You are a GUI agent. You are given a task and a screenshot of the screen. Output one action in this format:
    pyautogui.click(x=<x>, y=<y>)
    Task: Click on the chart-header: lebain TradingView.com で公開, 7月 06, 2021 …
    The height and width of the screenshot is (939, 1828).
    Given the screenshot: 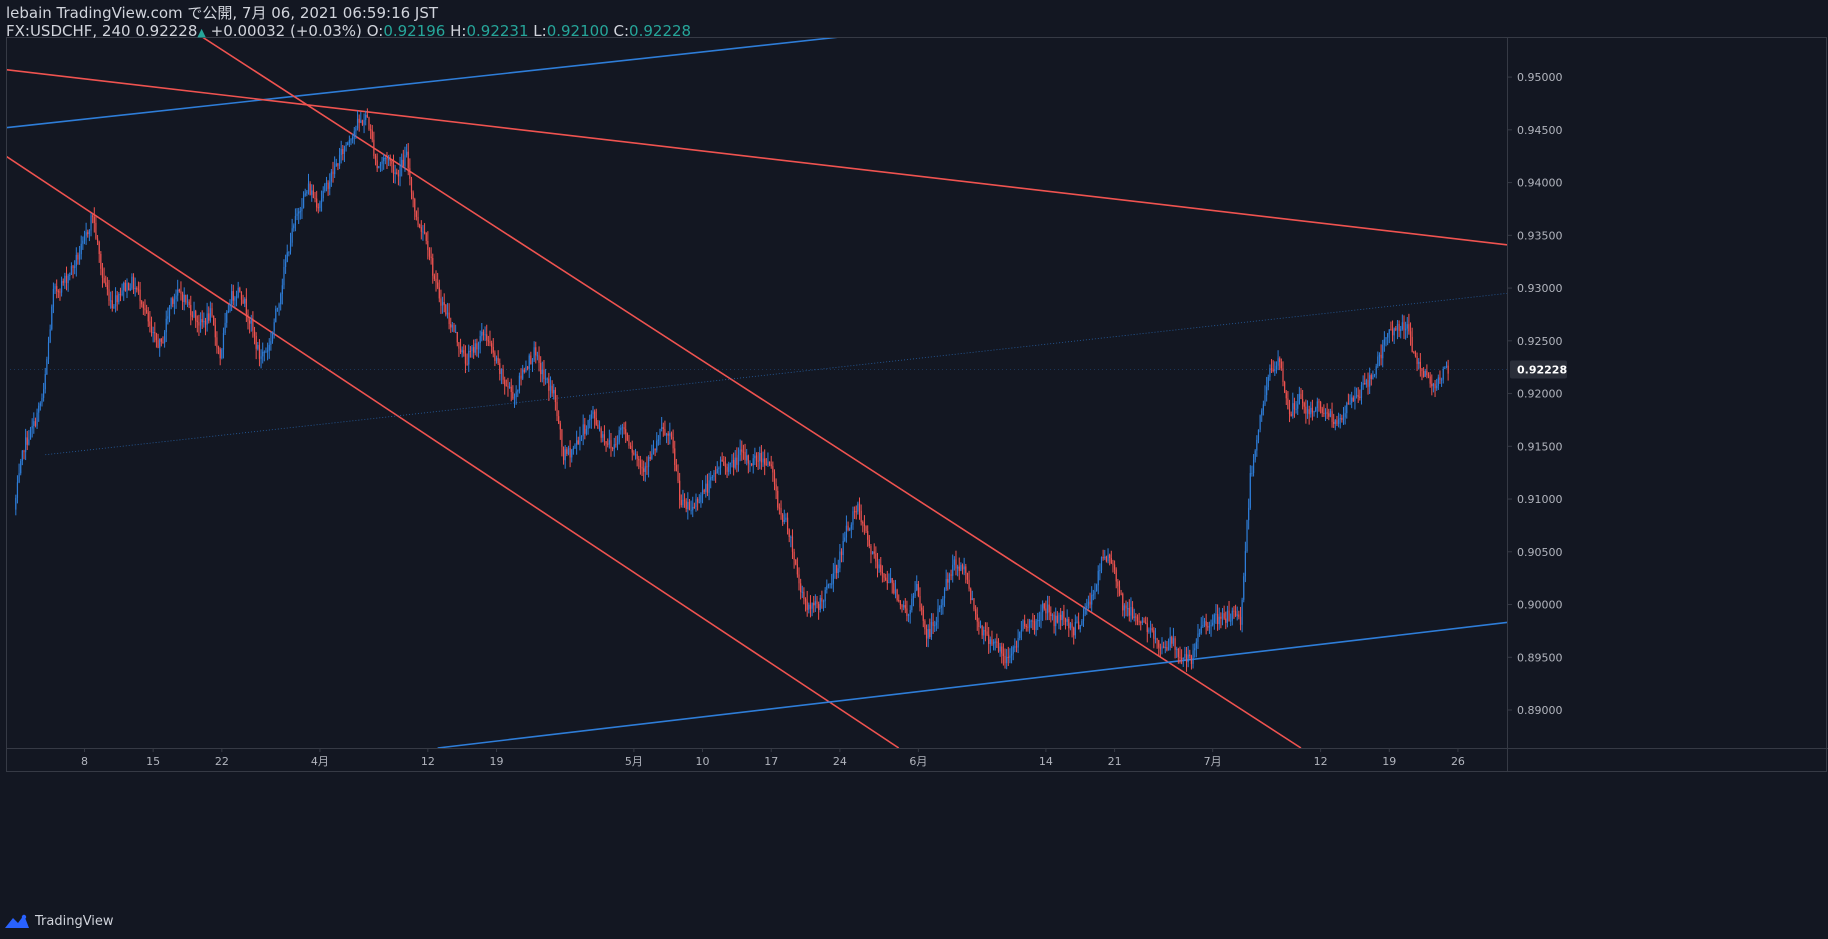 What is the action you would take?
    pyautogui.click(x=348, y=23)
    